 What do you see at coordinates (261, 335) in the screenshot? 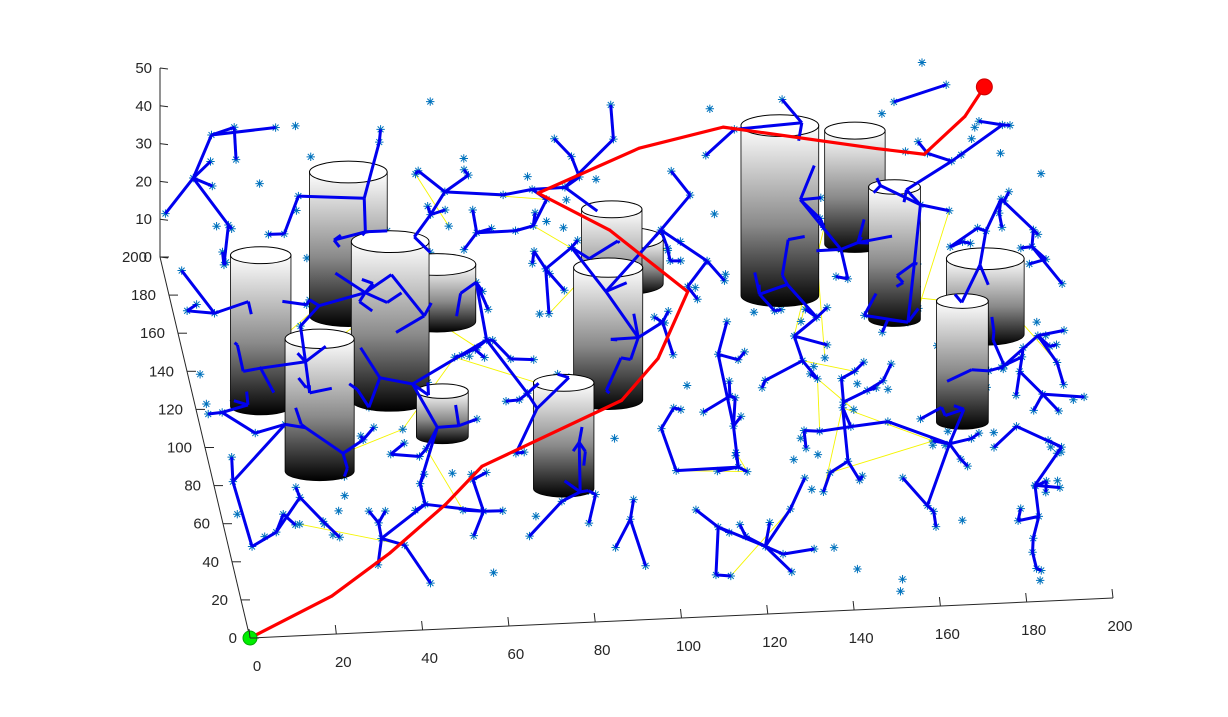
I see `obstacle-body` at bounding box center [261, 335].